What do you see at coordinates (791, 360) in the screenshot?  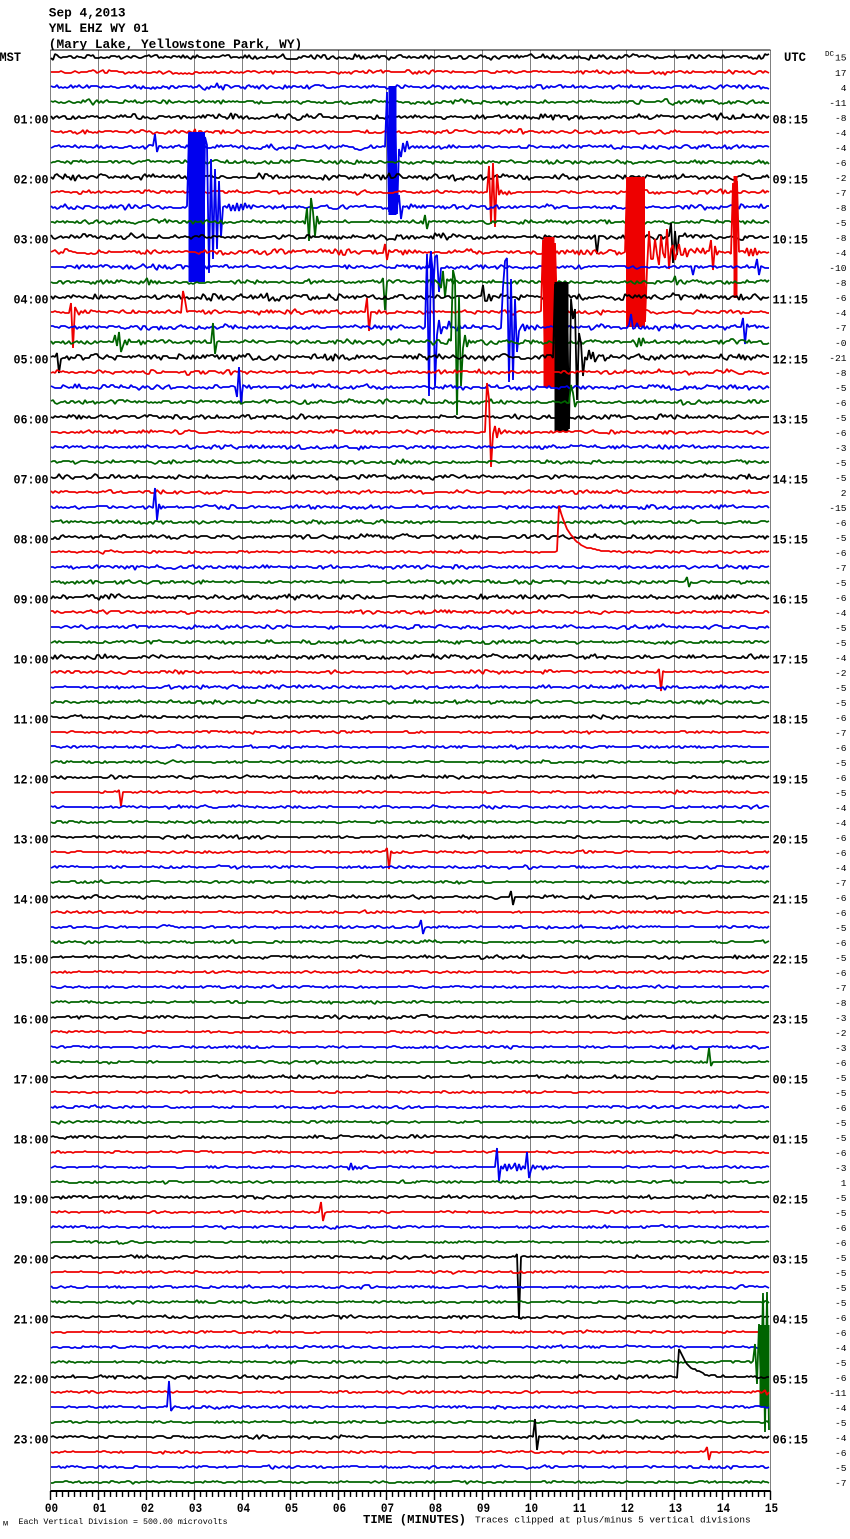 I see `svg-text: 12:15` at bounding box center [791, 360].